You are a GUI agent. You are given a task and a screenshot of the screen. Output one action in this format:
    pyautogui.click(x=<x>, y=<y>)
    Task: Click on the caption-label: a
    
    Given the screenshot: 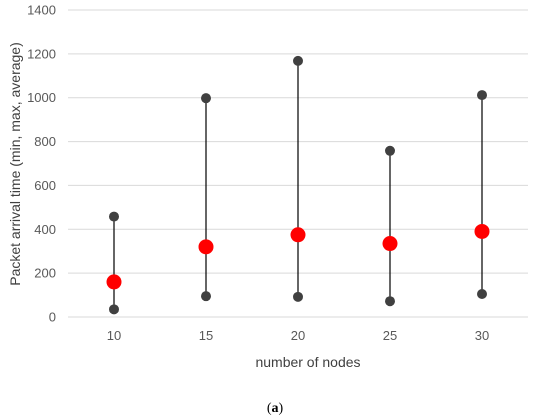 What is the action you would take?
    pyautogui.click(x=275, y=408)
    